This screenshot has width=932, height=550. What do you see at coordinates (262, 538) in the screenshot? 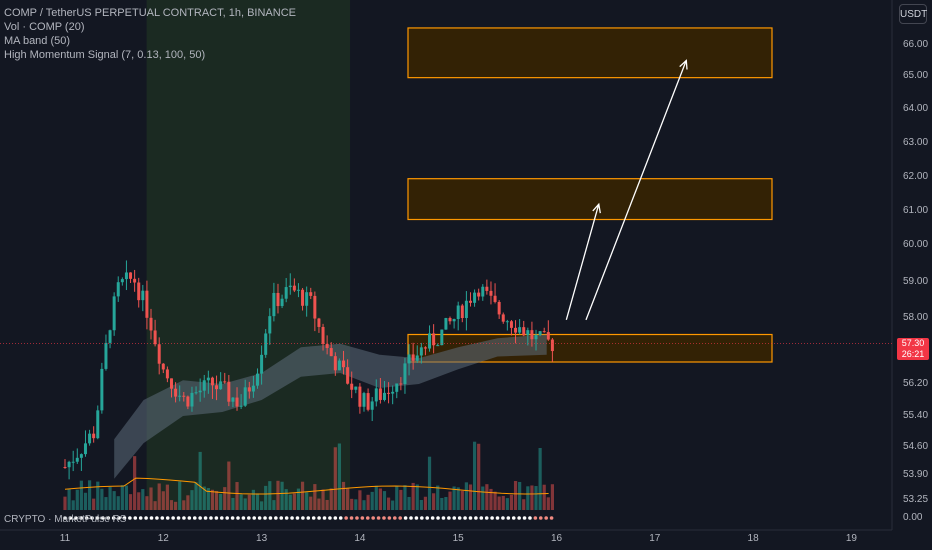
I see `time-tick: 13` at bounding box center [262, 538].